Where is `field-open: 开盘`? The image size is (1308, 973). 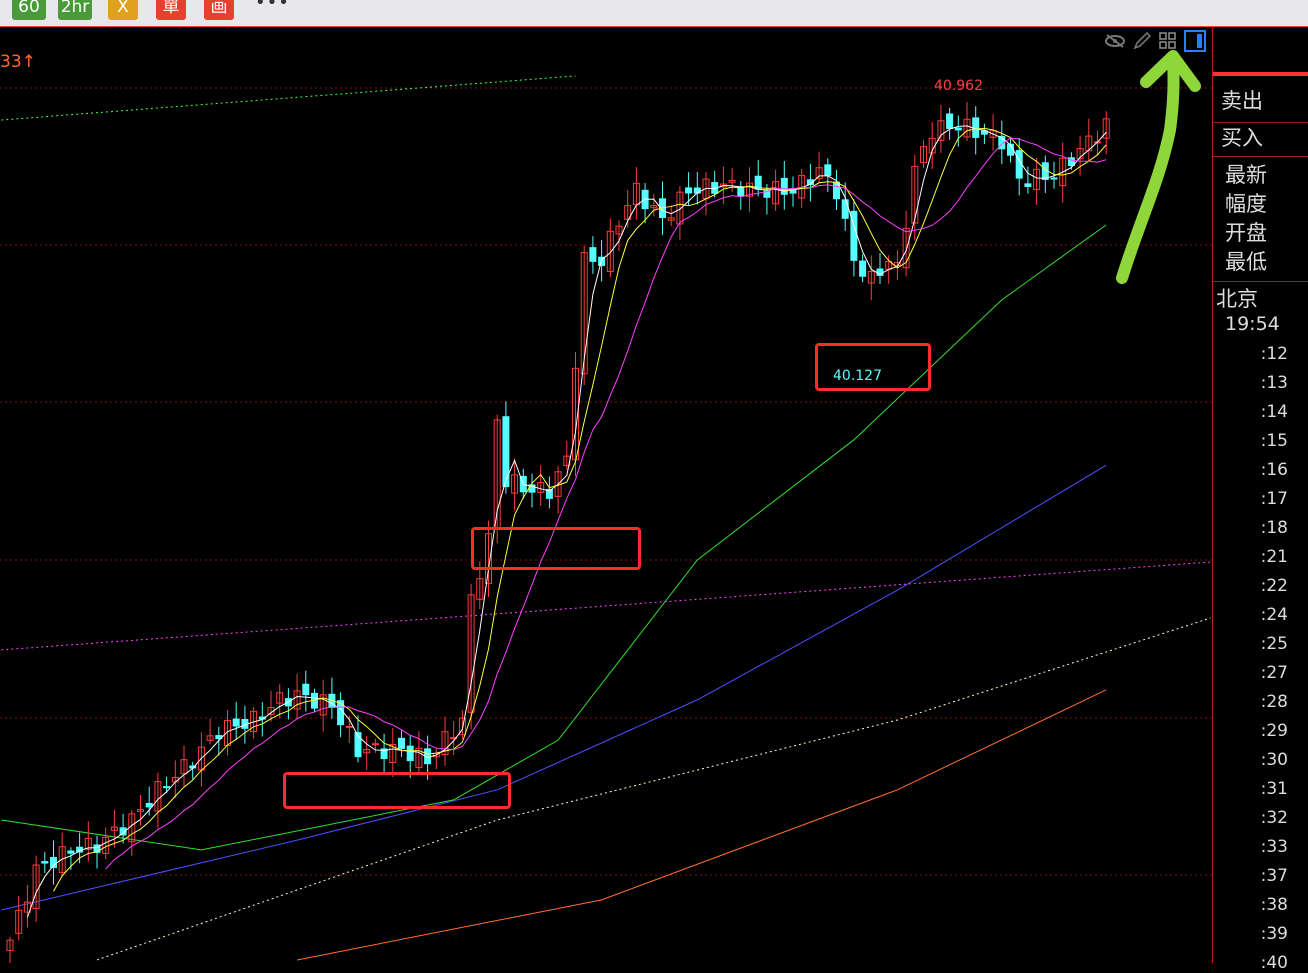
field-open: 开盘 is located at coordinates (1246, 233).